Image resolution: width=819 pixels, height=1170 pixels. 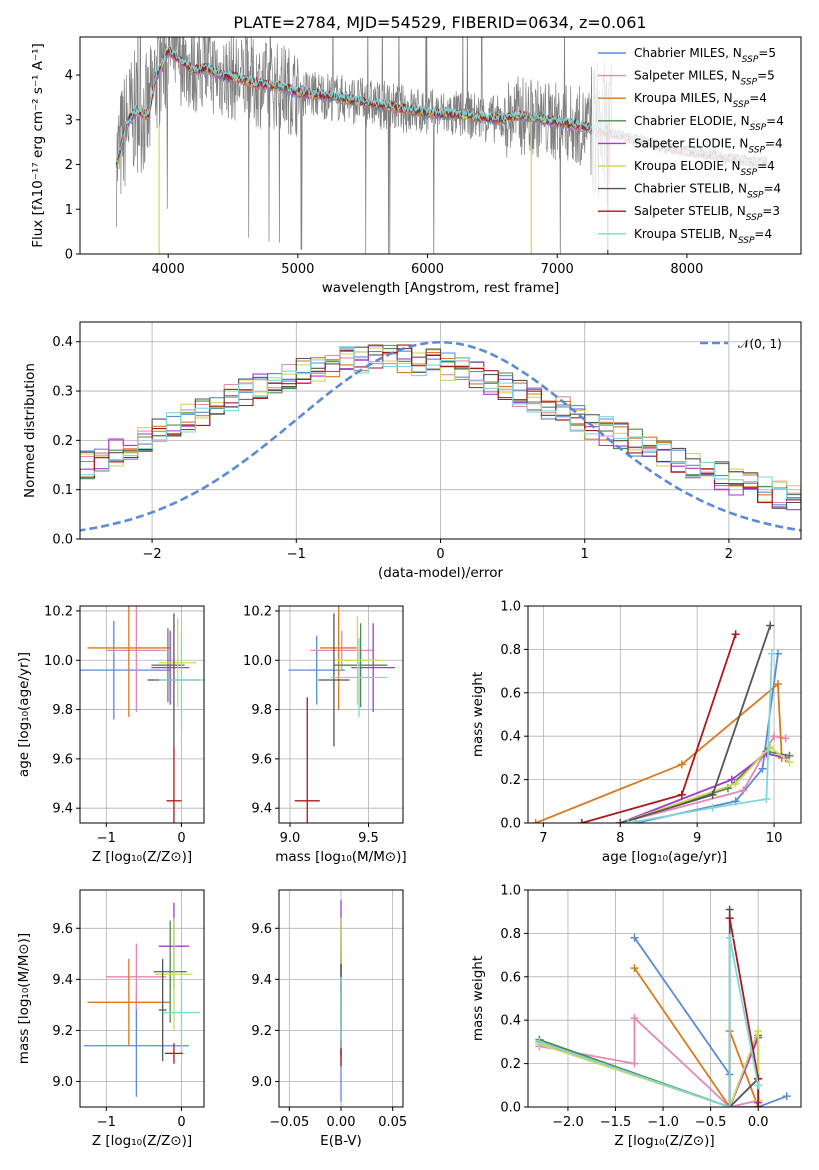 I want to click on residual-legend: 𝒩(0, 1), so click(x=741, y=344).